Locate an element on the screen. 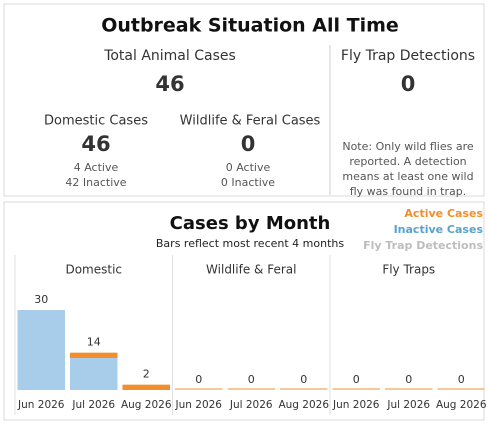 The width and height of the screenshot is (488, 429). domestic-active: 4 Active is located at coordinates (96, 167).